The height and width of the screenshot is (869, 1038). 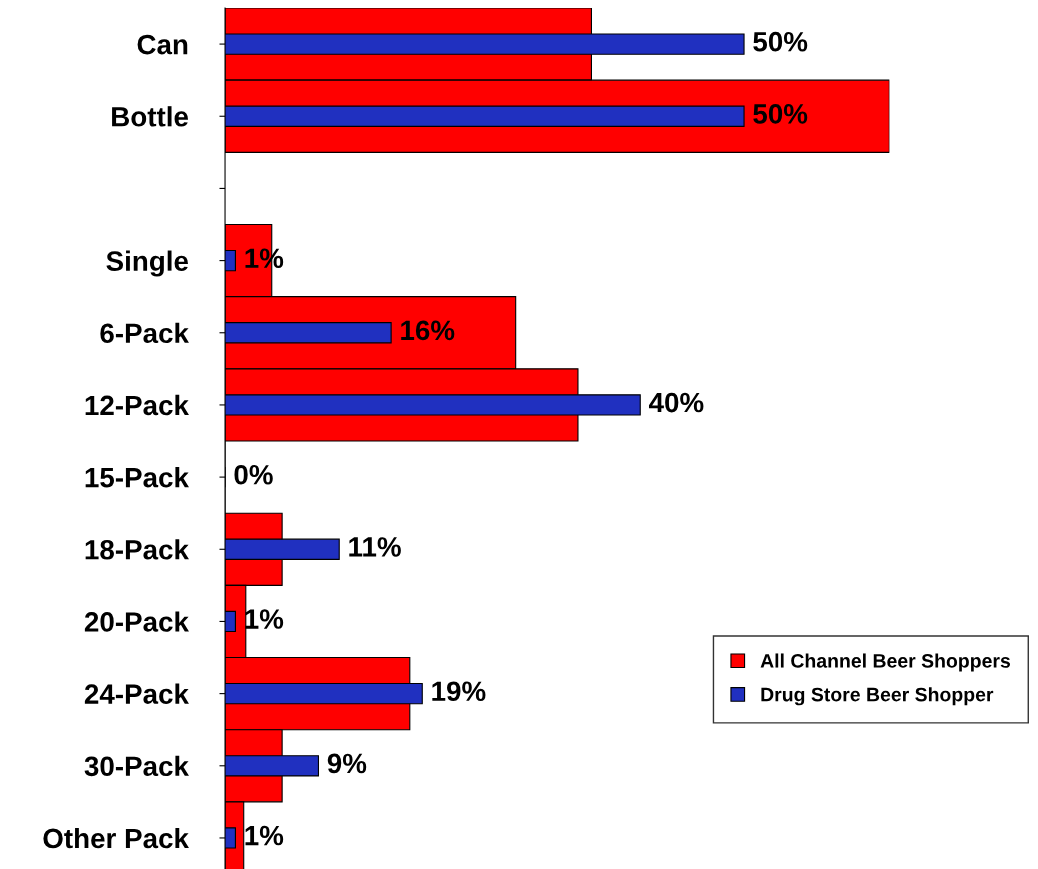 I want to click on y-tick-label: 24-Pack, so click(x=136, y=693).